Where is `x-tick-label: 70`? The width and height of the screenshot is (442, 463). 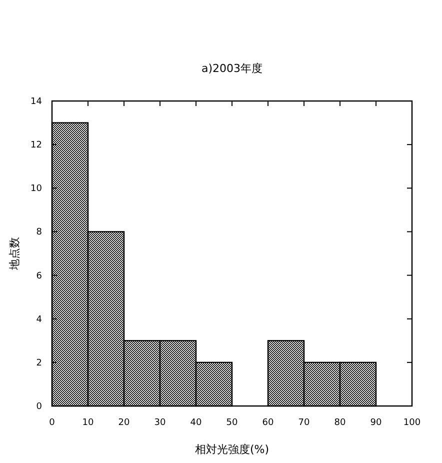
x-tick-label: 70 is located at coordinates (304, 423).